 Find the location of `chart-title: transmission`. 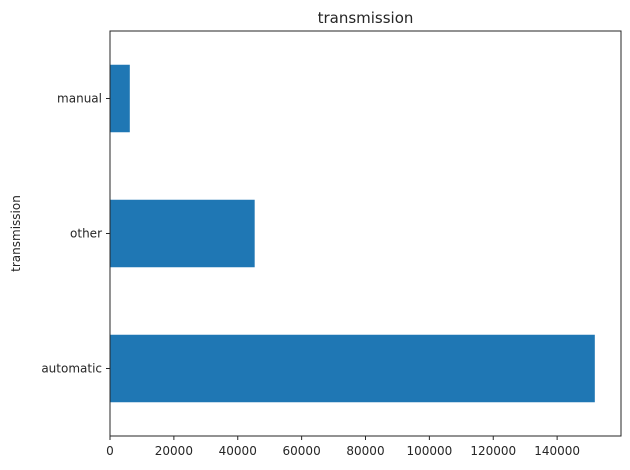

chart-title: transmission is located at coordinates (366, 18).